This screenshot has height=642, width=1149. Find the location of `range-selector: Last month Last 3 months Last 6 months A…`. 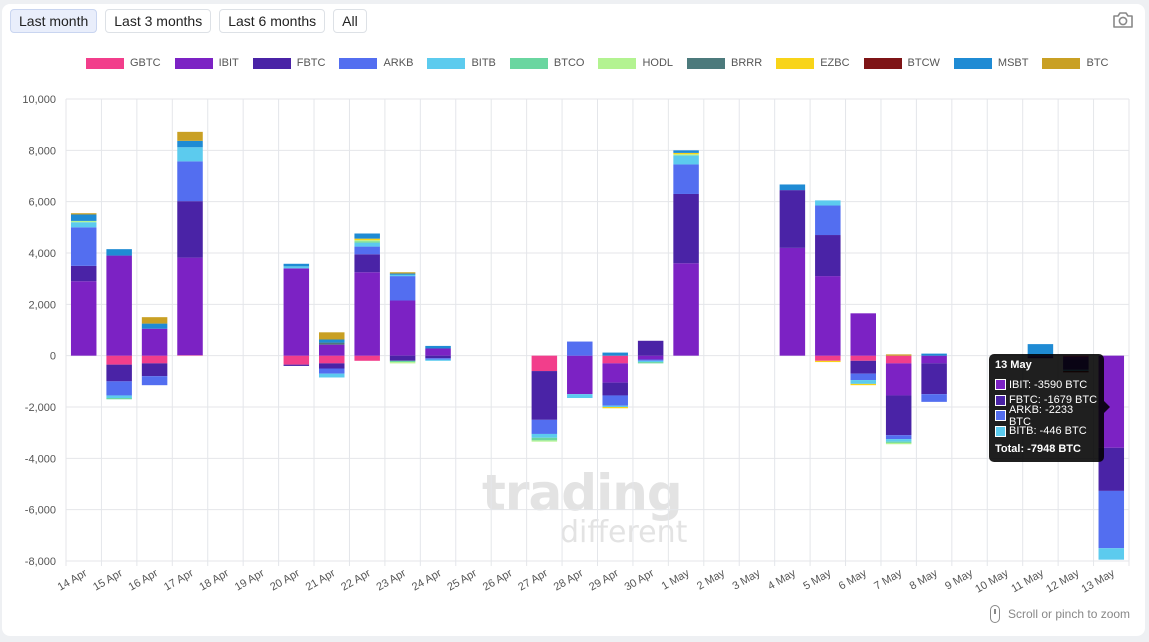

range-selector: Last month Last 3 months Last 6 months A… is located at coordinates (188, 21).